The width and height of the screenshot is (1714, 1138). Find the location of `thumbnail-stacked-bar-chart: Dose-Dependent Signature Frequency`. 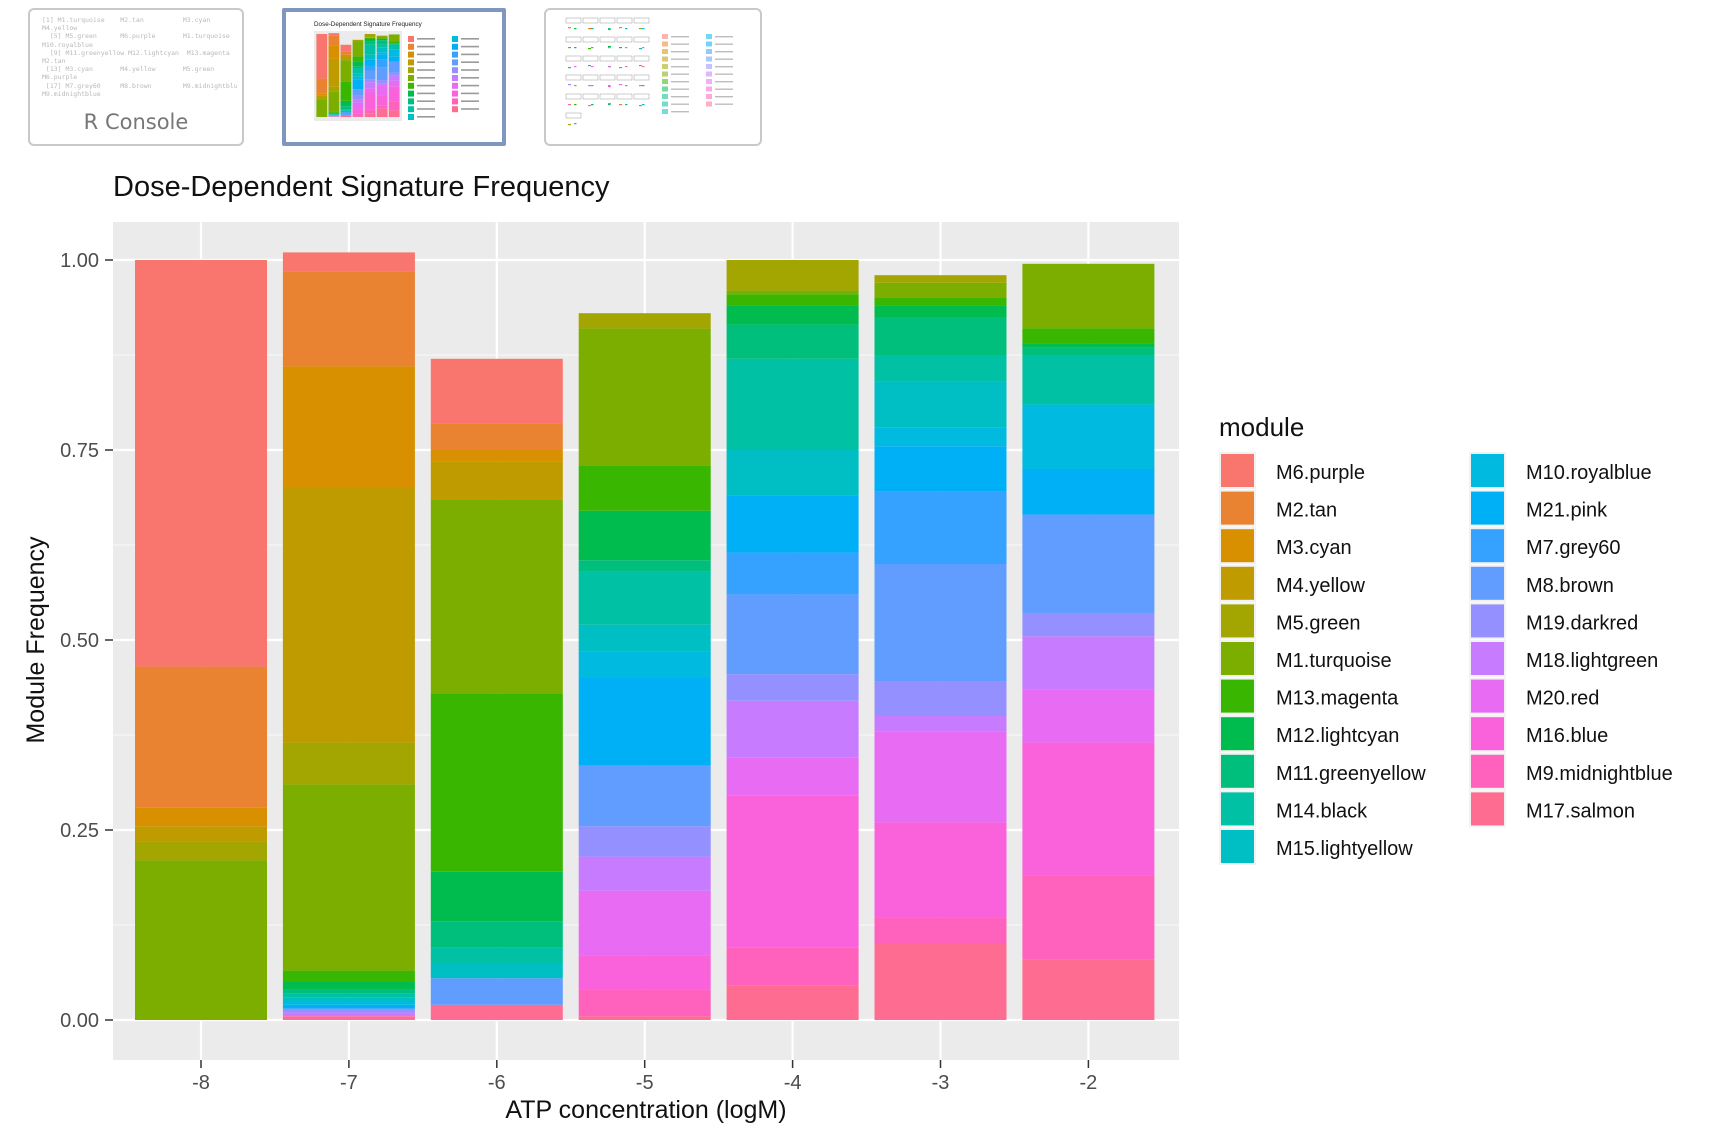

thumbnail-stacked-bar-chart: Dose-Dependent Signature Frequency is located at coordinates (394, 77).